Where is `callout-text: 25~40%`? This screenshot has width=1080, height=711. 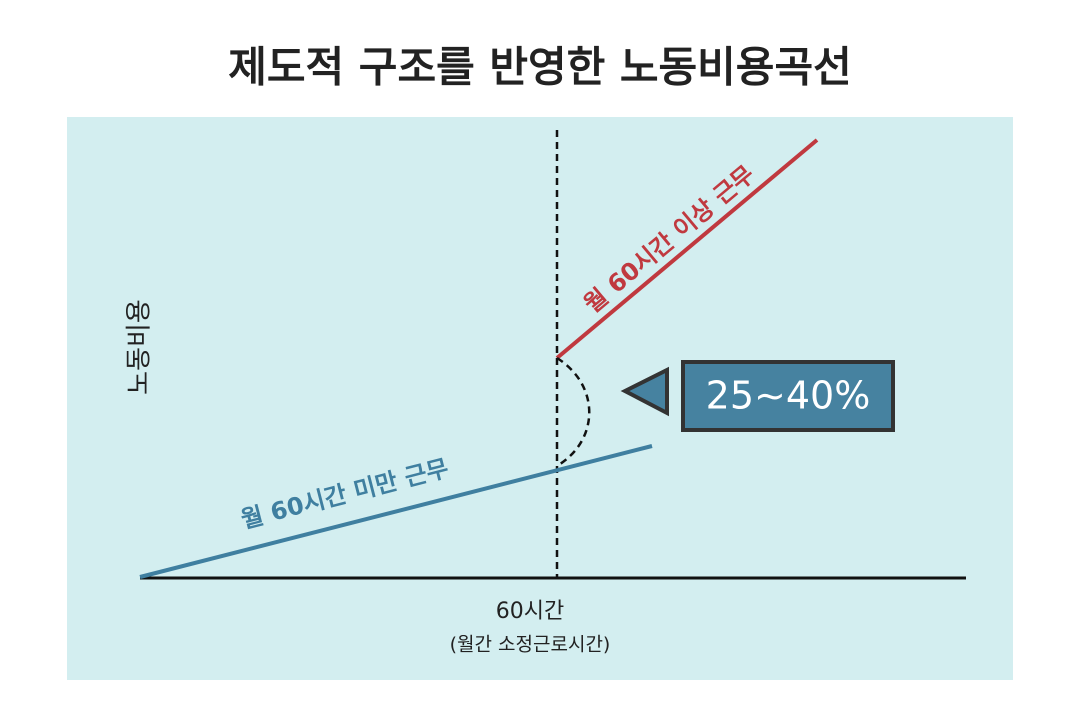
callout-text: 25~40% is located at coordinates (788, 396).